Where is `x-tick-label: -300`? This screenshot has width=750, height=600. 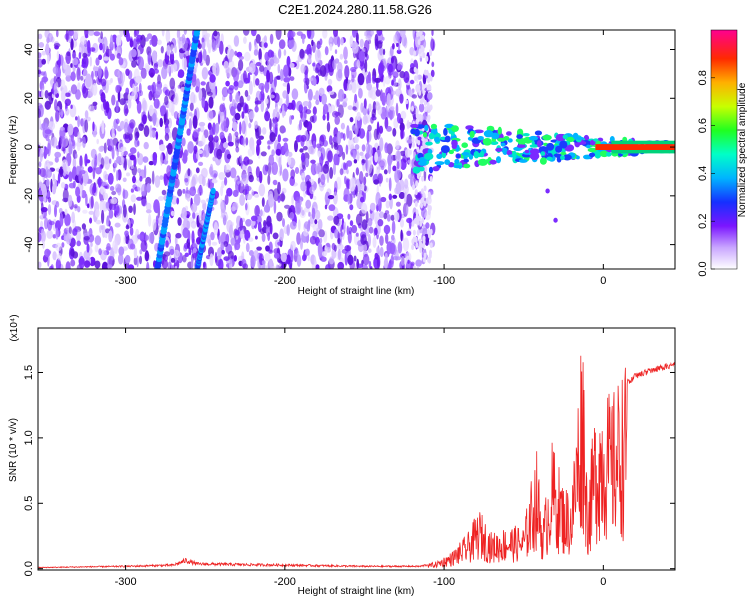
x-tick-label: -300 is located at coordinates (126, 281).